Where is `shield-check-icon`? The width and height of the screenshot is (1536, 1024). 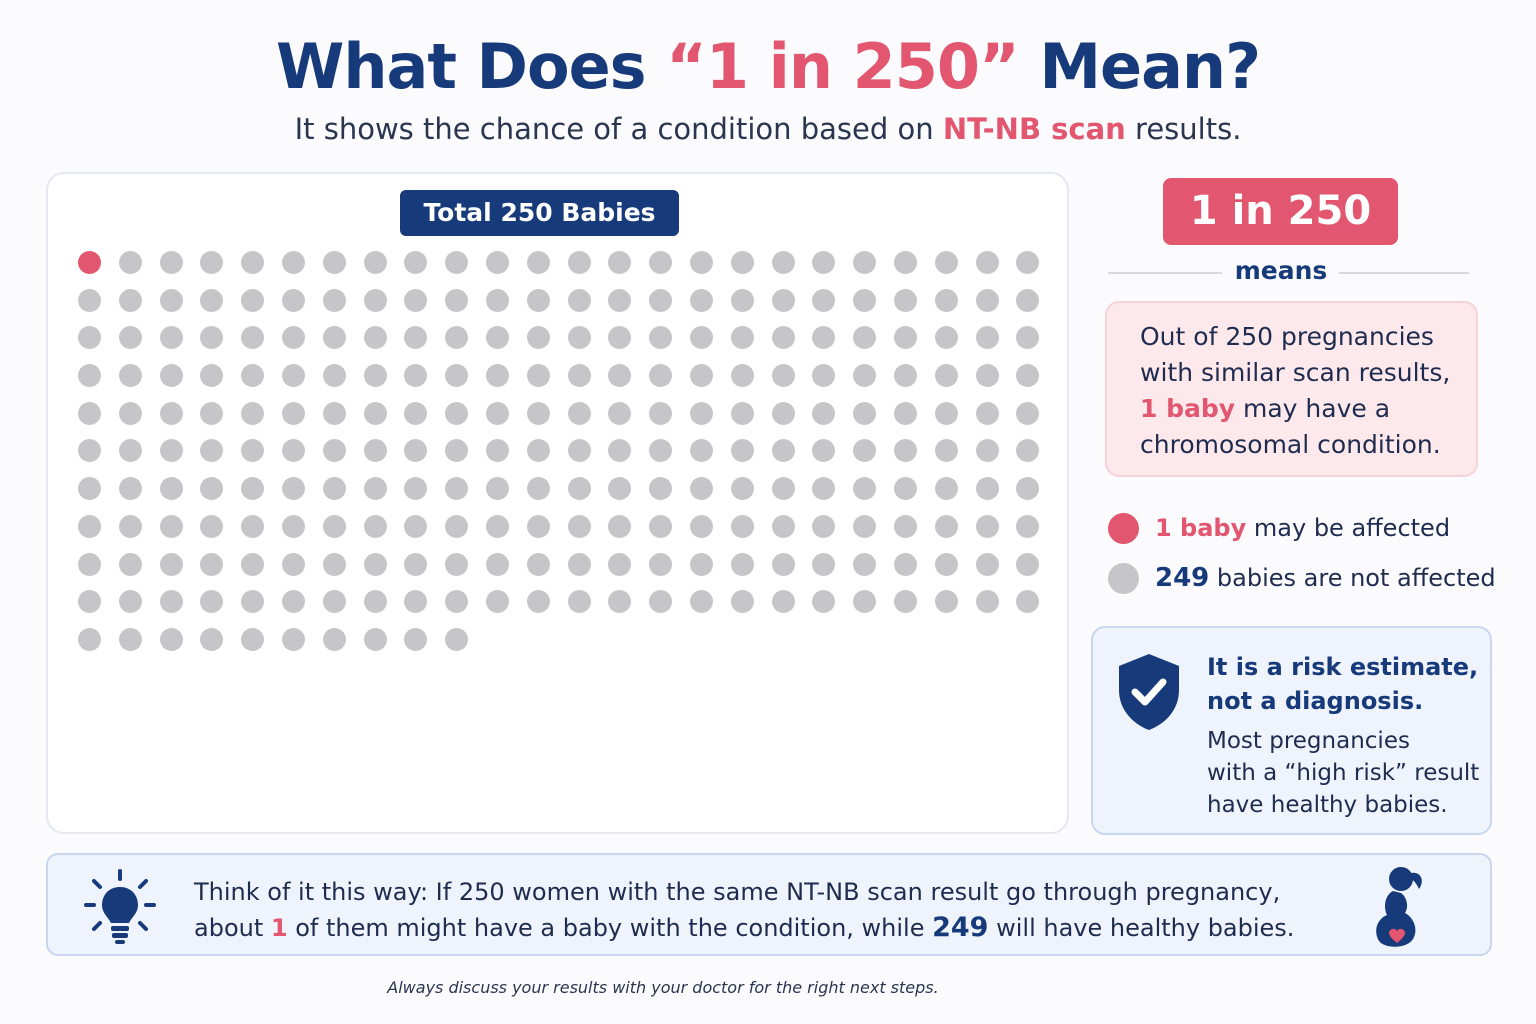 shield-check-icon is located at coordinates (1149, 692).